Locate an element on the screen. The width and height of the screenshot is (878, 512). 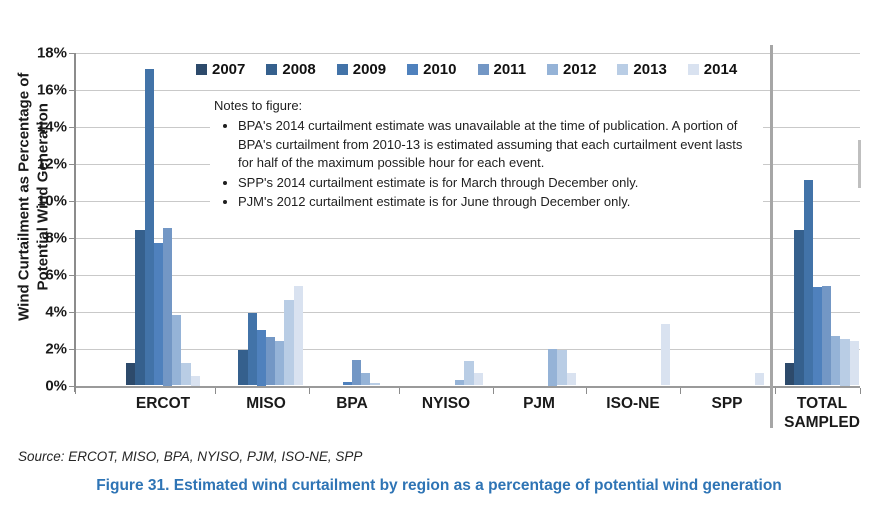
y-tick-label-16%: 16% is located at coordinates (51, 90).